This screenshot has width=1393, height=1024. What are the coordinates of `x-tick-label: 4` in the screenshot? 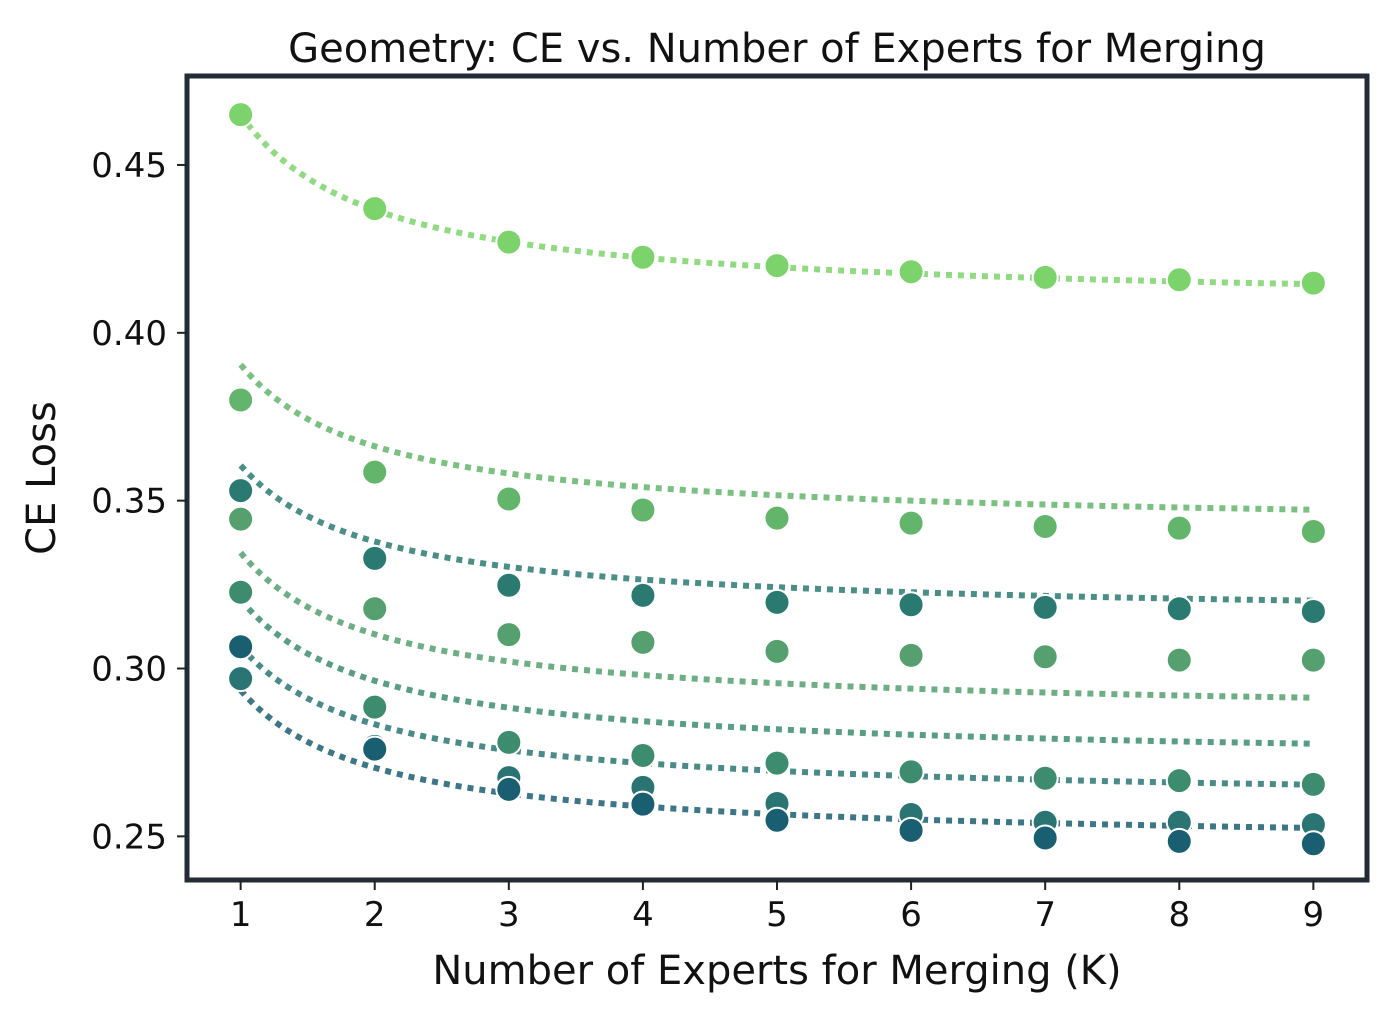 It's located at (643, 915).